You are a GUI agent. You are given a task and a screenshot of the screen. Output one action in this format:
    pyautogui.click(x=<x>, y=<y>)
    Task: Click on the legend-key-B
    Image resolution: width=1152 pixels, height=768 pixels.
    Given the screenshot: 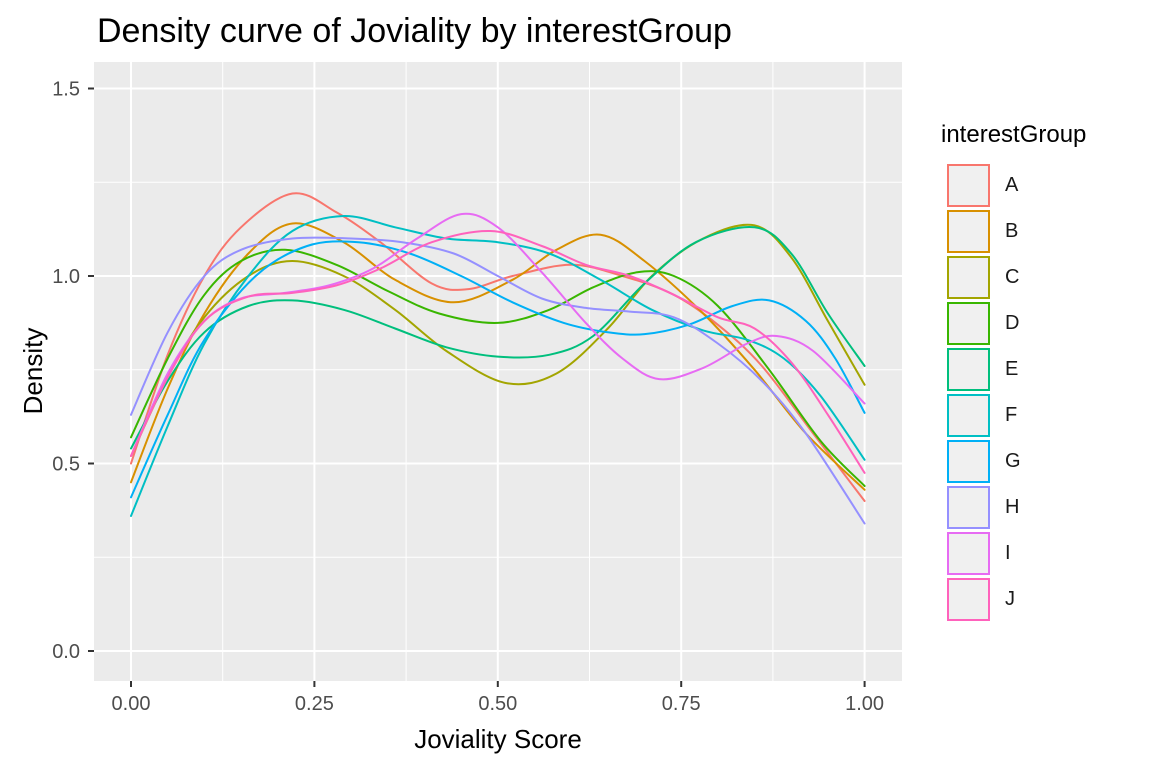 What is the action you would take?
    pyautogui.click(x=968, y=232)
    